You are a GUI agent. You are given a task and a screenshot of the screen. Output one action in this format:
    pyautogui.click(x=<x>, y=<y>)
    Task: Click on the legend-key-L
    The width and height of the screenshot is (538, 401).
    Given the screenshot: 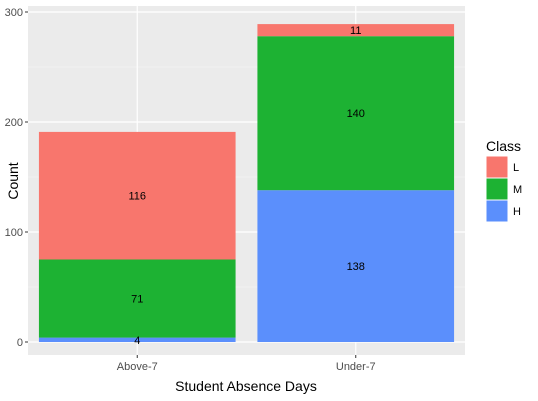 What is the action you would take?
    pyautogui.click(x=497, y=167)
    